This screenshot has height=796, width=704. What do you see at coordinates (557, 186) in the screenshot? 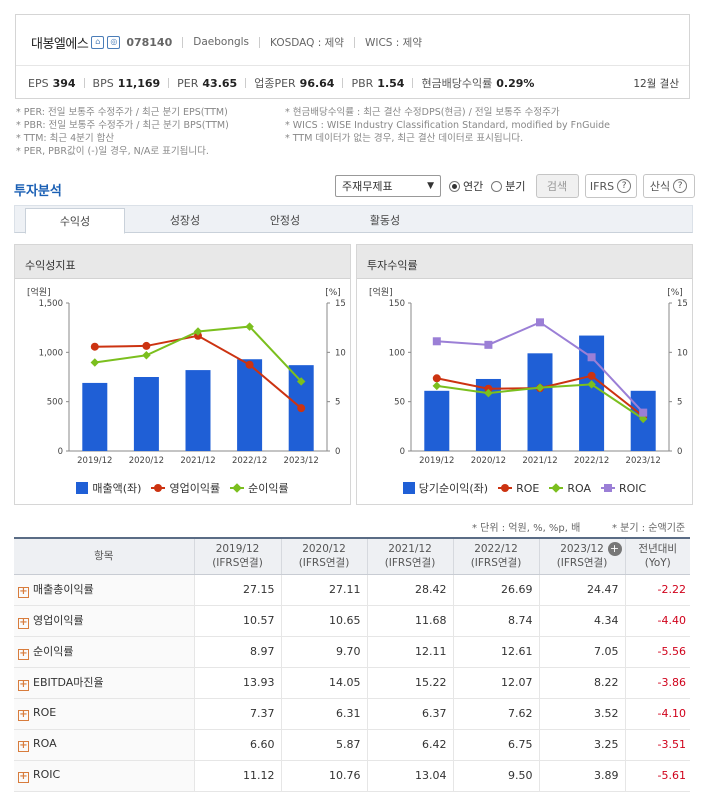
I see `search-button: 검색` at bounding box center [557, 186].